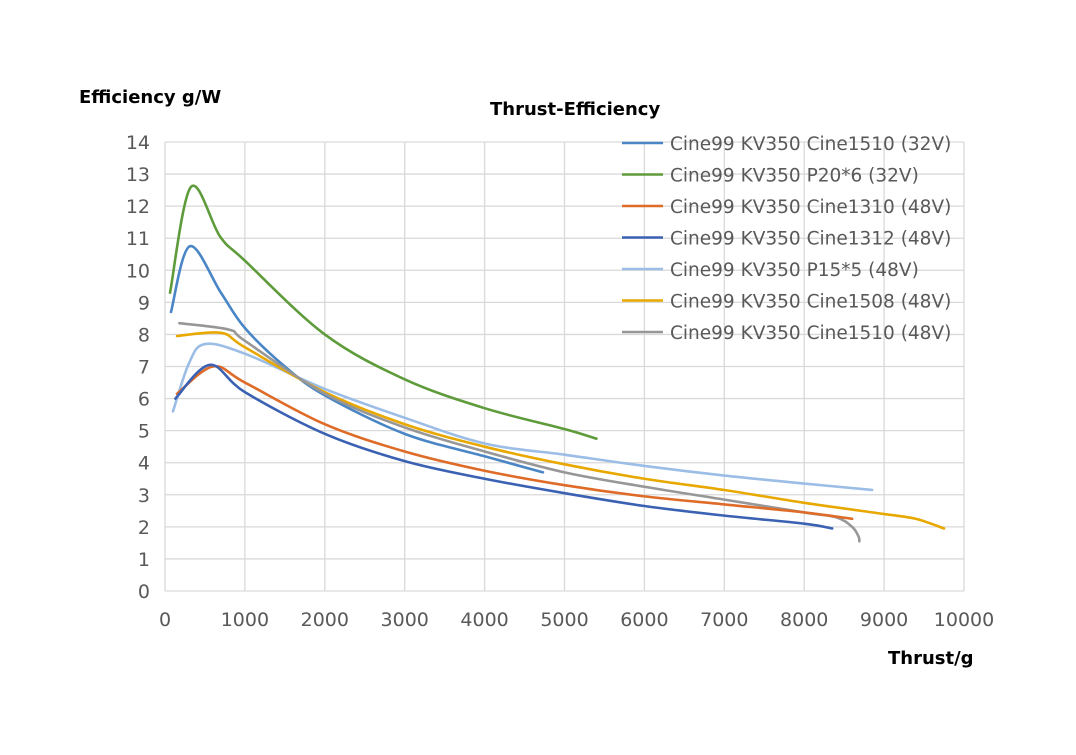 Image resolution: width=1076 pixels, height=755 pixels. I want to click on y-tick-label: 11, so click(138, 239).